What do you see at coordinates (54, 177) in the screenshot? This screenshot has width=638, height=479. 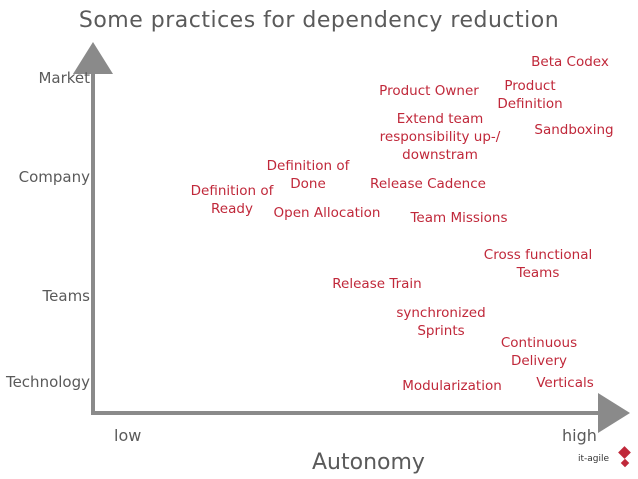 I see `y-label-company: Company` at bounding box center [54, 177].